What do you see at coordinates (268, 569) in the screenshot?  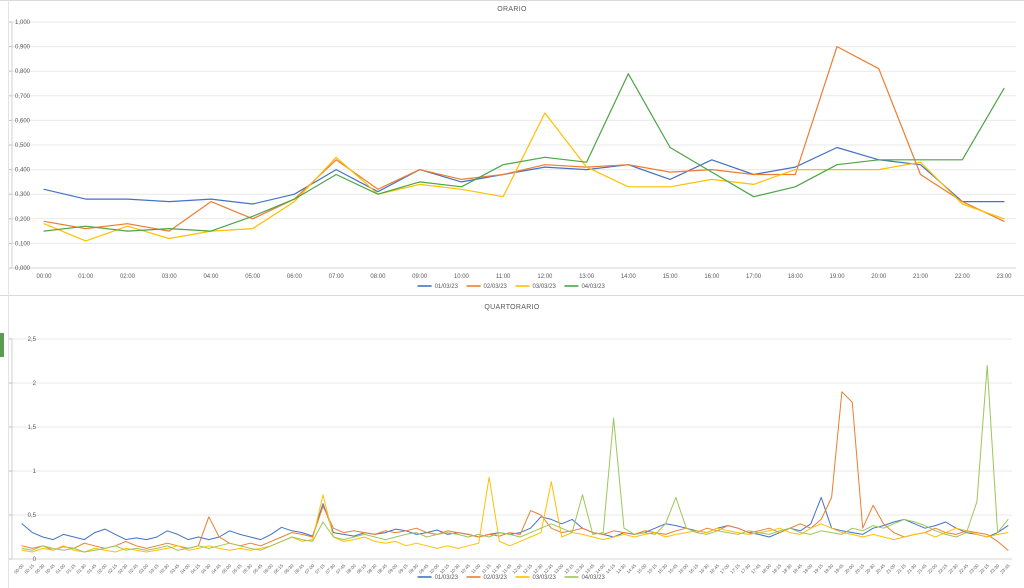 I see `x-tick-label: 06:00` at bounding box center [268, 569].